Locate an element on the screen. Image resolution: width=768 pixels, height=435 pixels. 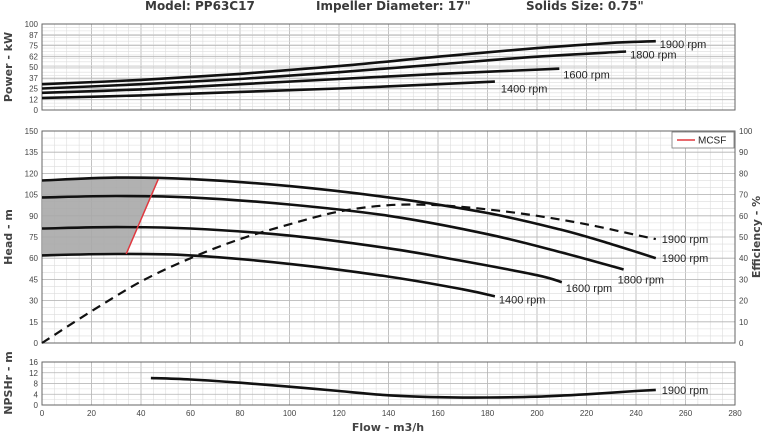
y2-tick-label: 20 is located at coordinates (743, 301).